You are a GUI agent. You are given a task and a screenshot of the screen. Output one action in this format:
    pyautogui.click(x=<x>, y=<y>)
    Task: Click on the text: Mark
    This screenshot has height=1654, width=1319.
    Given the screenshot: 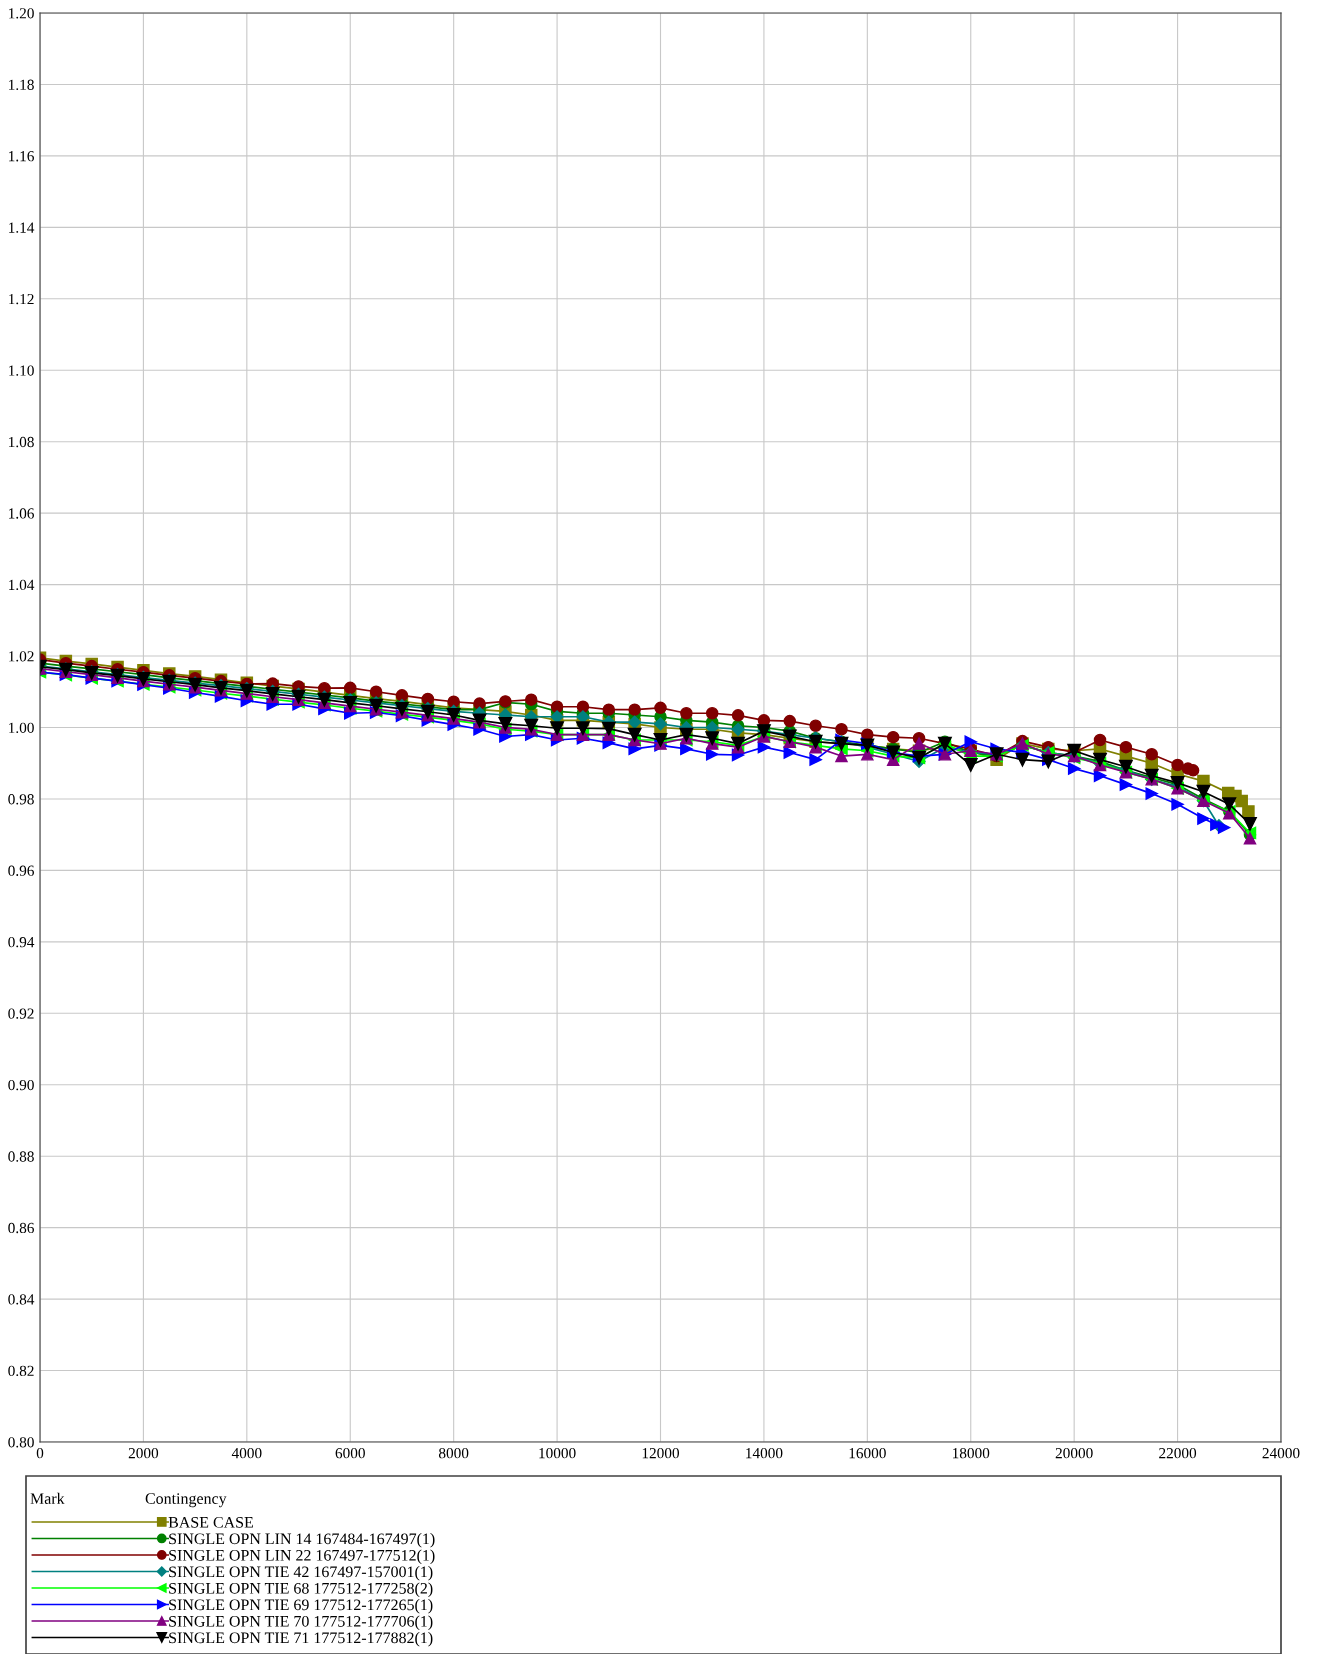 What is the action you would take?
    pyautogui.click(x=47, y=1498)
    